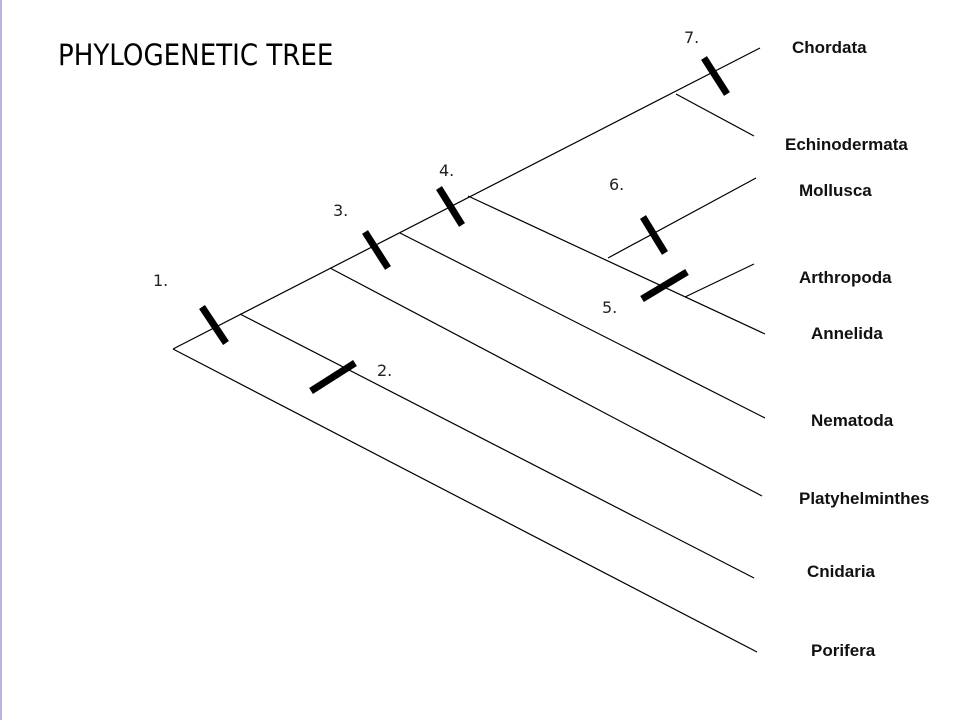  Describe the element at coordinates (845, 277) in the screenshot. I see `taxon-label-arthropoda: Arthropoda` at that location.